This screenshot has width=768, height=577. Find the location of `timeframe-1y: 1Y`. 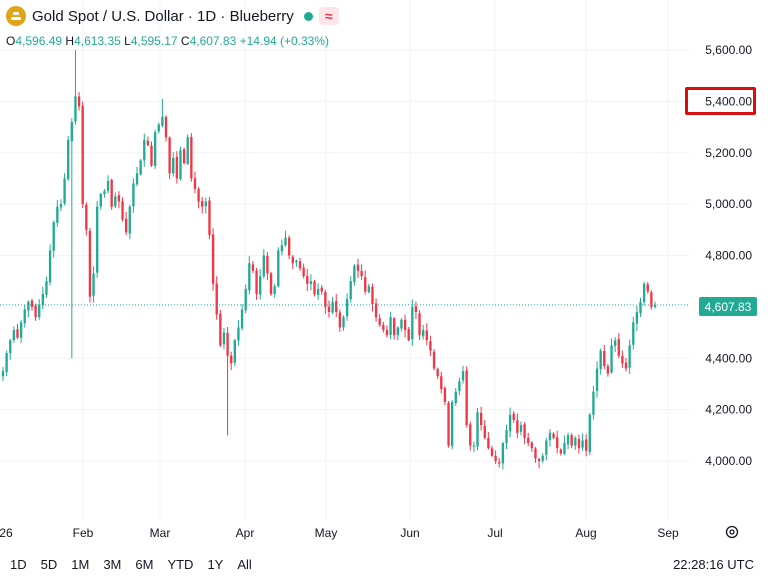

timeframe-1y: 1Y is located at coordinates (215, 564).